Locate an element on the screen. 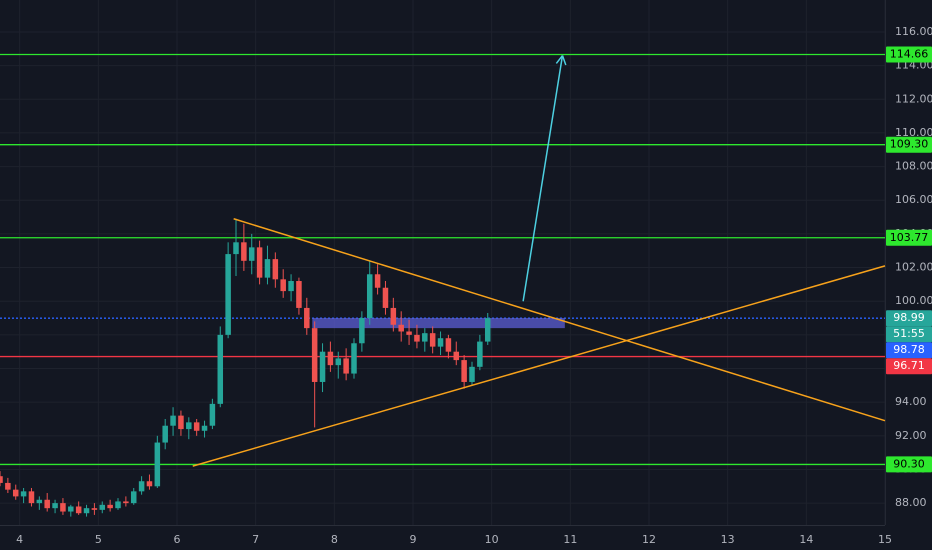 This screenshot has width=932, height=550. x-tick-label: 12 is located at coordinates (649, 539).